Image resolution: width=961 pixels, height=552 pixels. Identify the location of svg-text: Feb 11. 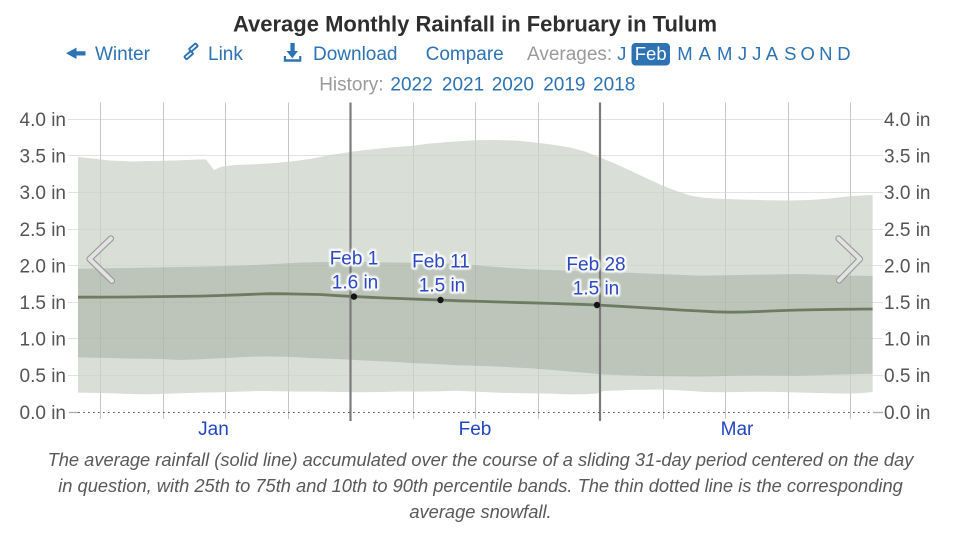
(441, 261).